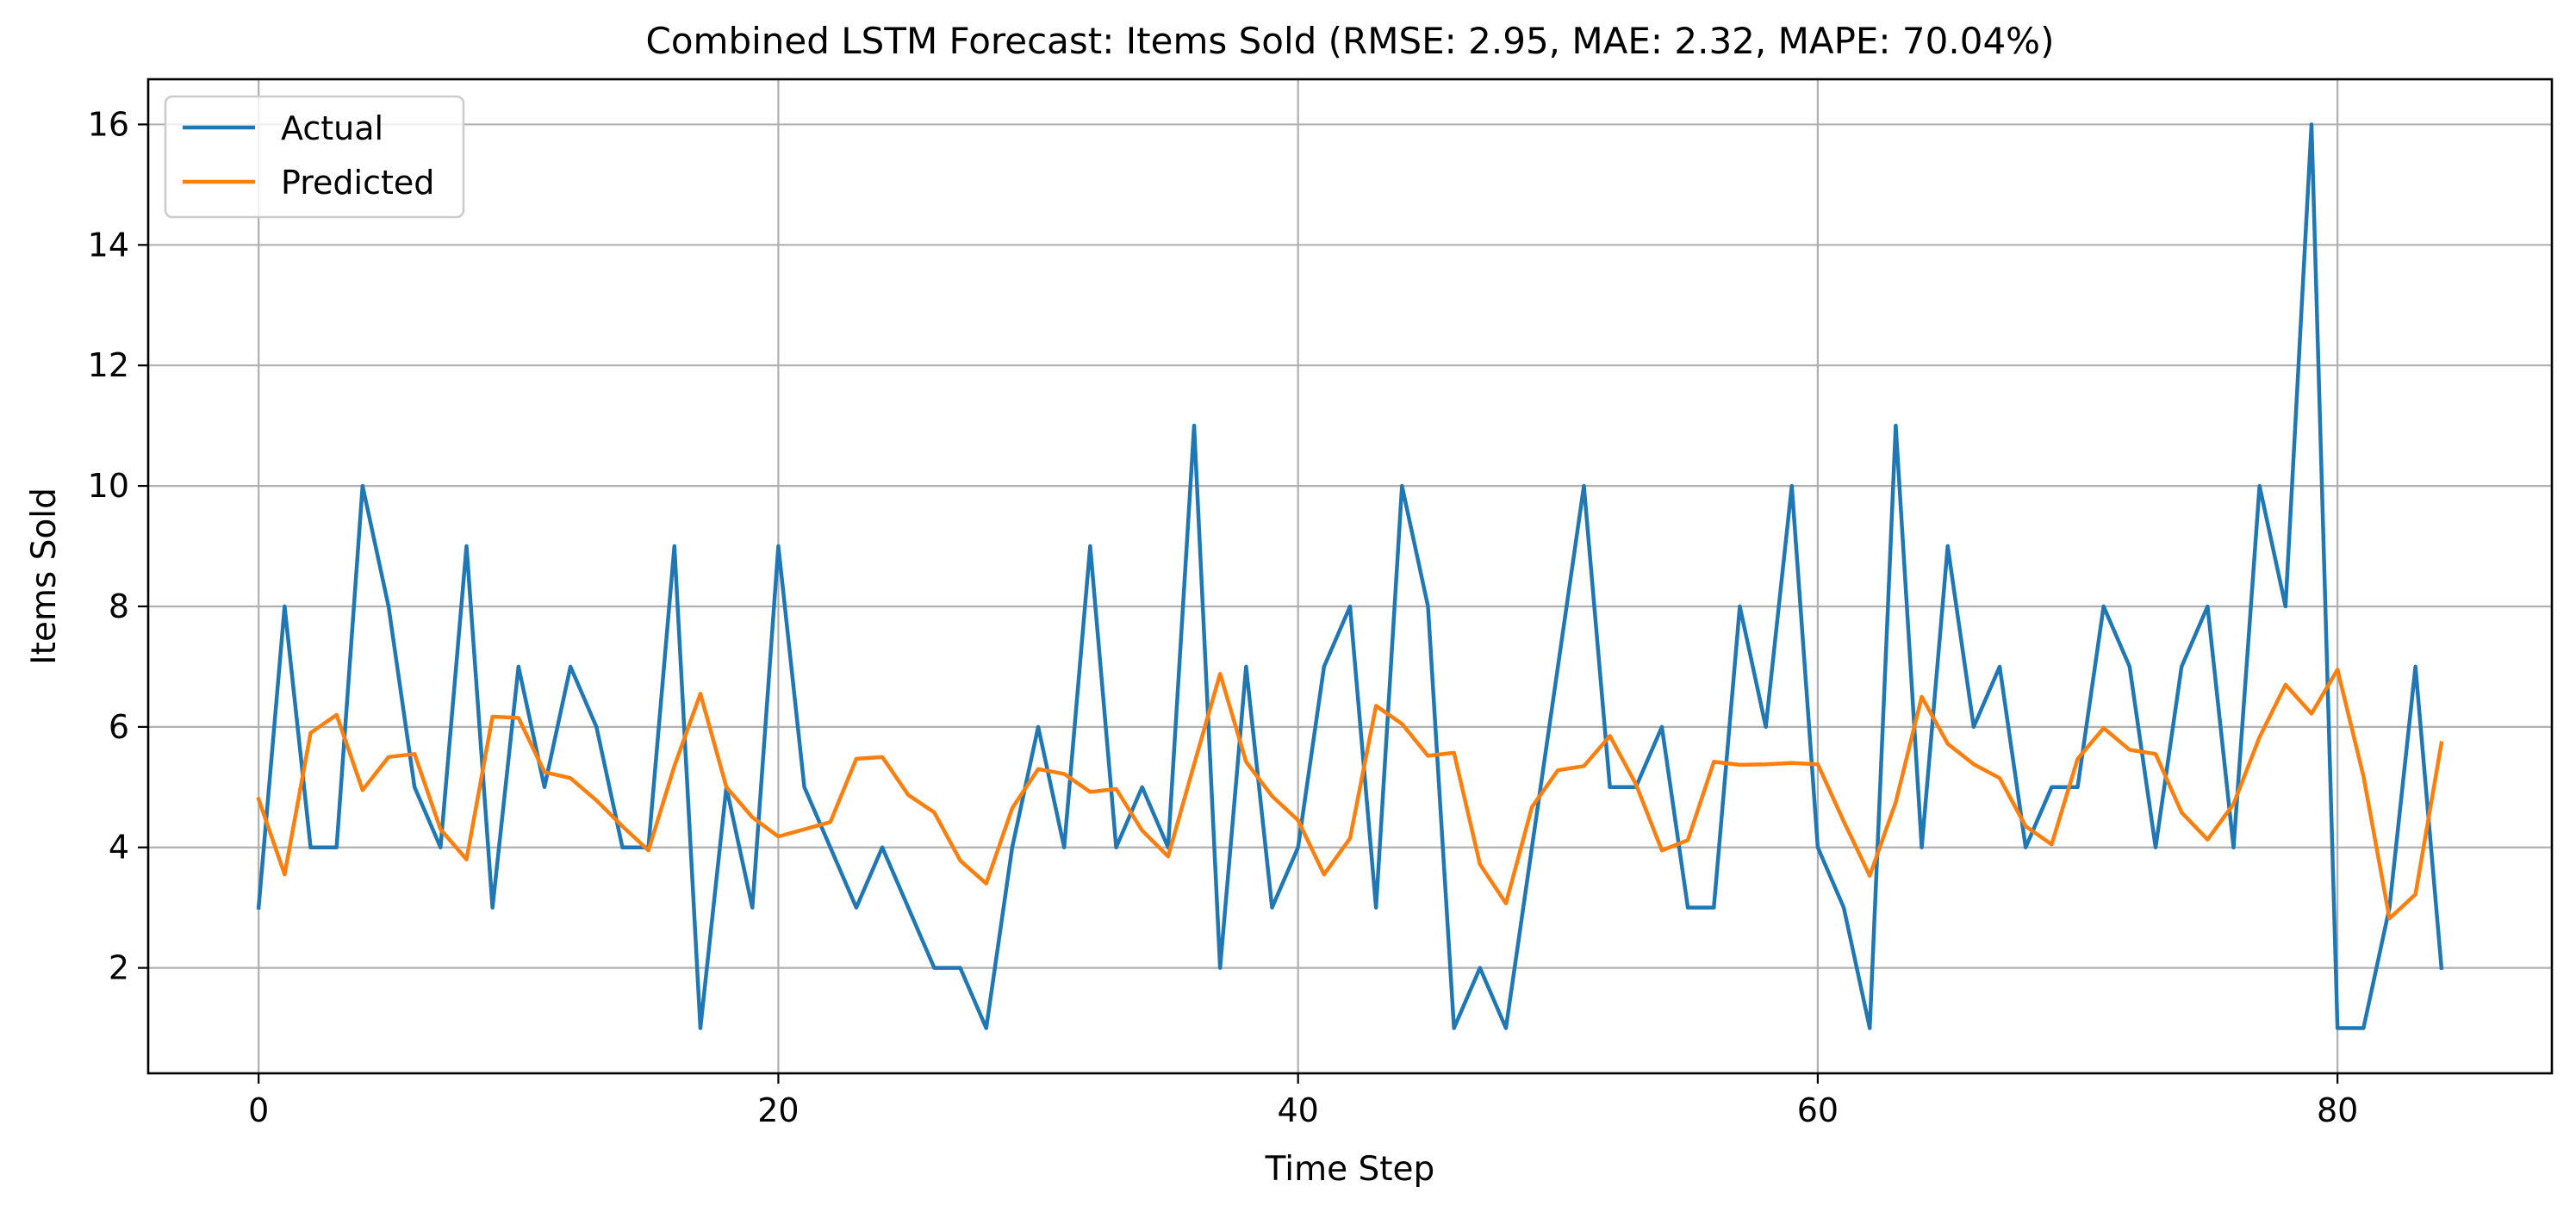  Describe the element at coordinates (259, 1110) in the screenshot. I see `x-tick-label: 0` at that location.